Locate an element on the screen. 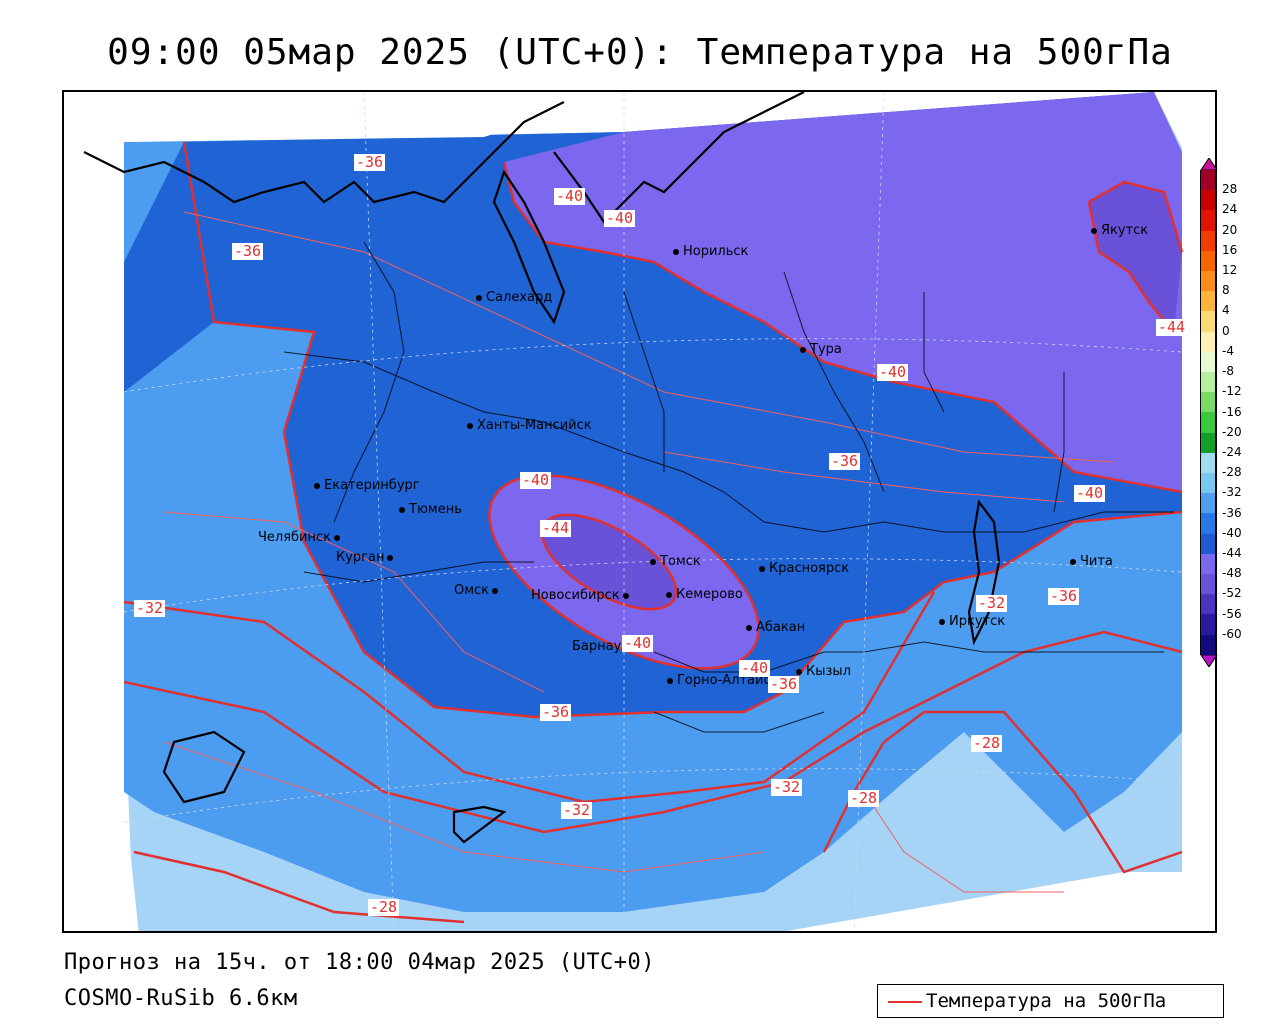 The width and height of the screenshot is (1280, 1024). field-44-center is located at coordinates (609, 562).